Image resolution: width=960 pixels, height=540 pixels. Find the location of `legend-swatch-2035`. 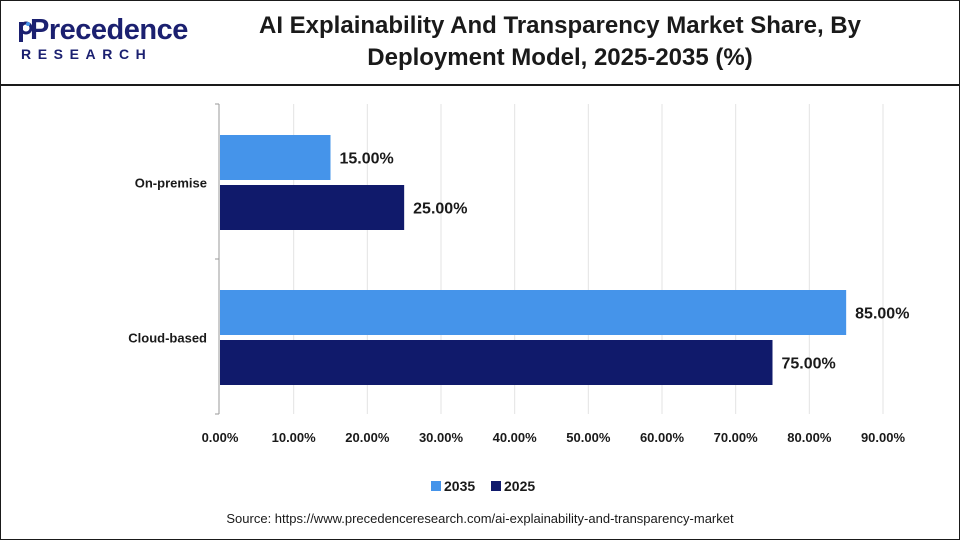

legend-swatch-2035 is located at coordinates (436, 486).